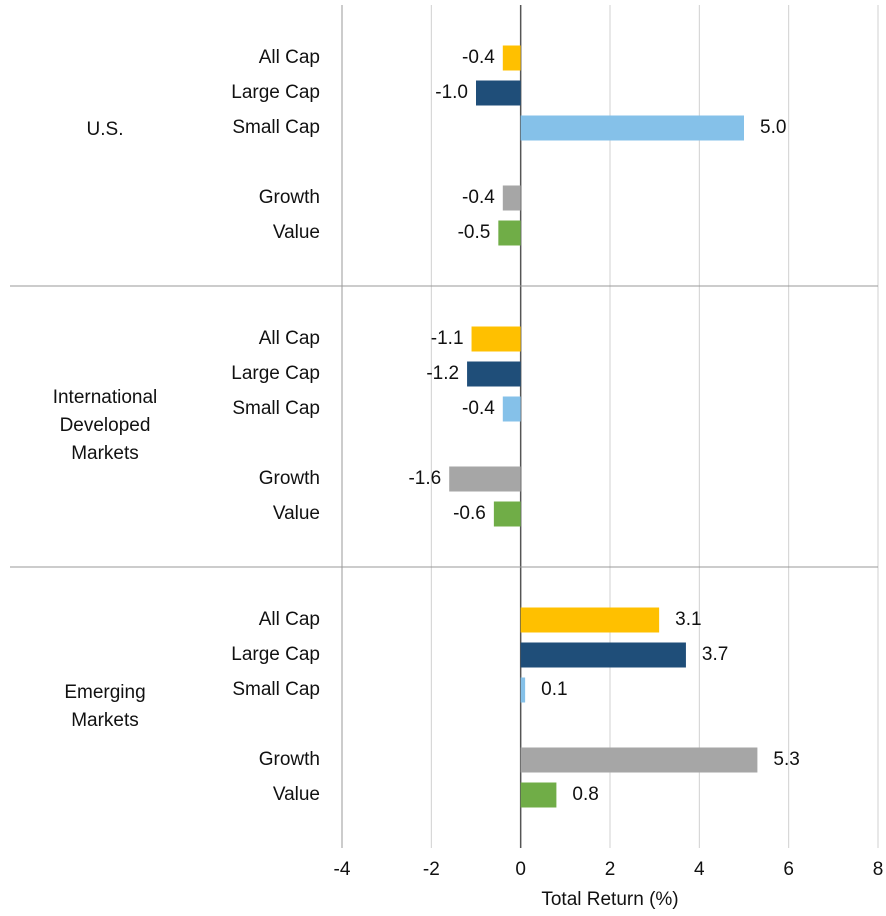  What do you see at coordinates (715, 654) in the screenshot?
I see `value-label: 3.7` at bounding box center [715, 654].